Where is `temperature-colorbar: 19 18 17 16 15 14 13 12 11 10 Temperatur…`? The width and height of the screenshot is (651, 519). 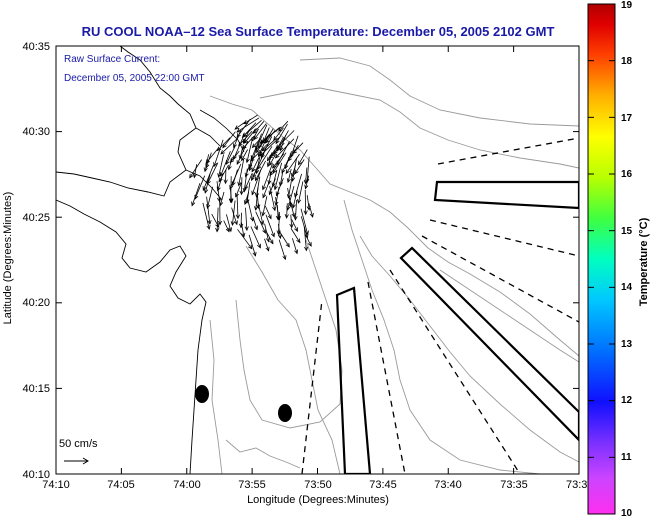 temperature-colorbar: 19 18 17 16 15 14 13 12 11 10 Temperatur… is located at coordinates (618, 259).